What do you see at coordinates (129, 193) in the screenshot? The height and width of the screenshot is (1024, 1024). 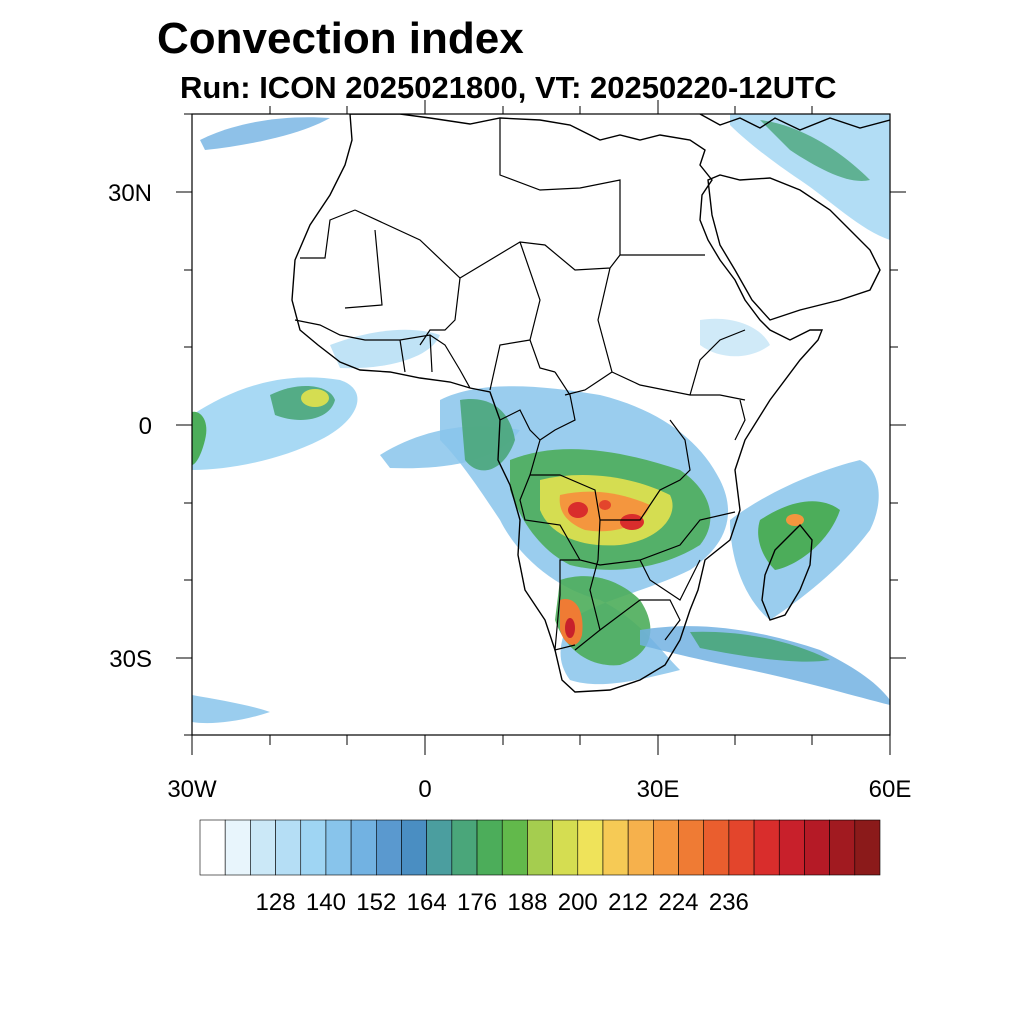 I see `lat-label-30n: 30N` at bounding box center [129, 193].